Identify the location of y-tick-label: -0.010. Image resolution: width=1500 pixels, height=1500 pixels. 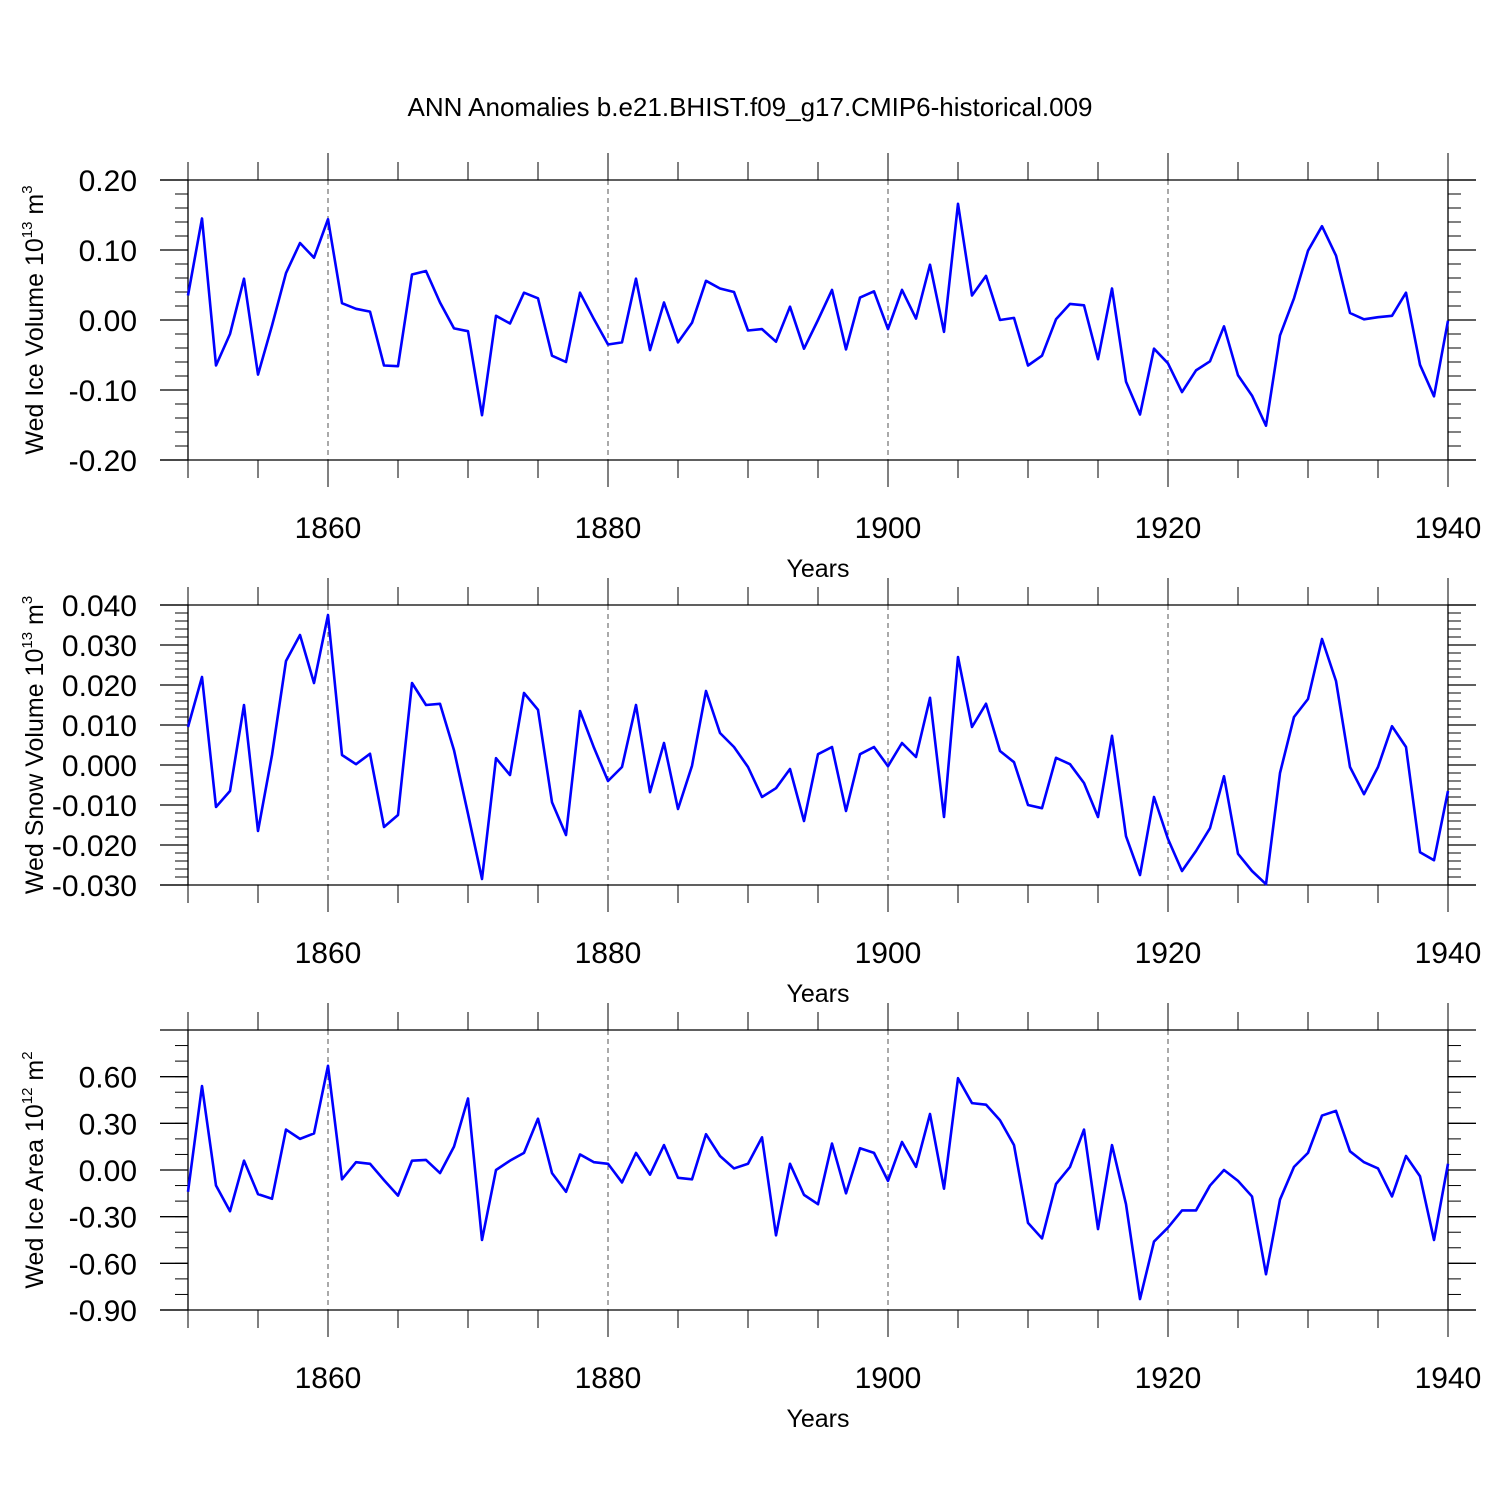
(94, 806).